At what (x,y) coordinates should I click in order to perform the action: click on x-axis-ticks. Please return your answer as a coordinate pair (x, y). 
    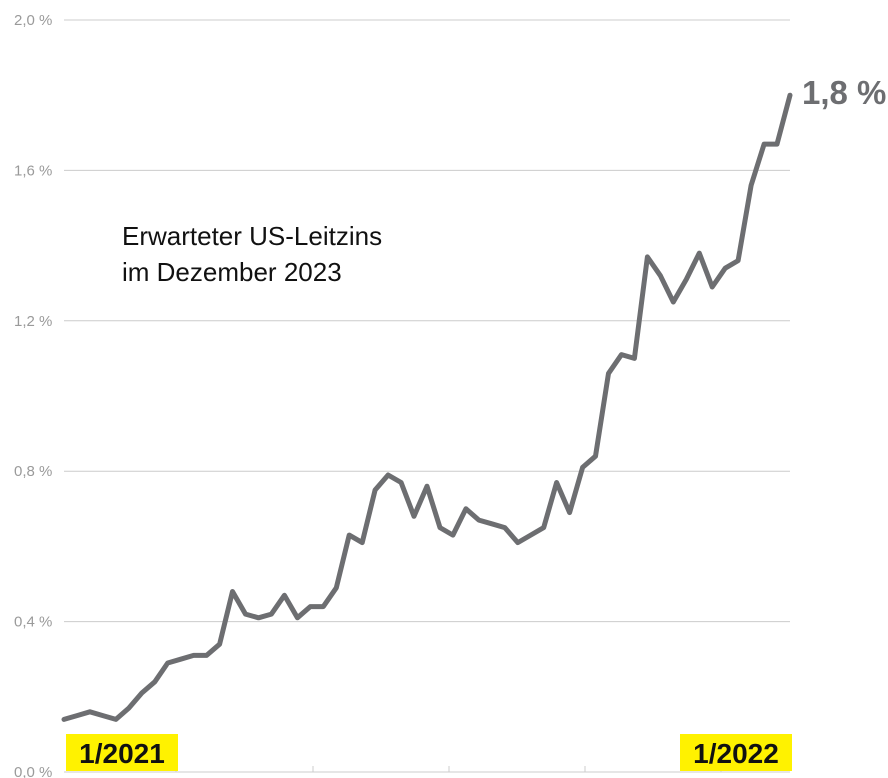
    Looking at the image, I should click on (448, 769).